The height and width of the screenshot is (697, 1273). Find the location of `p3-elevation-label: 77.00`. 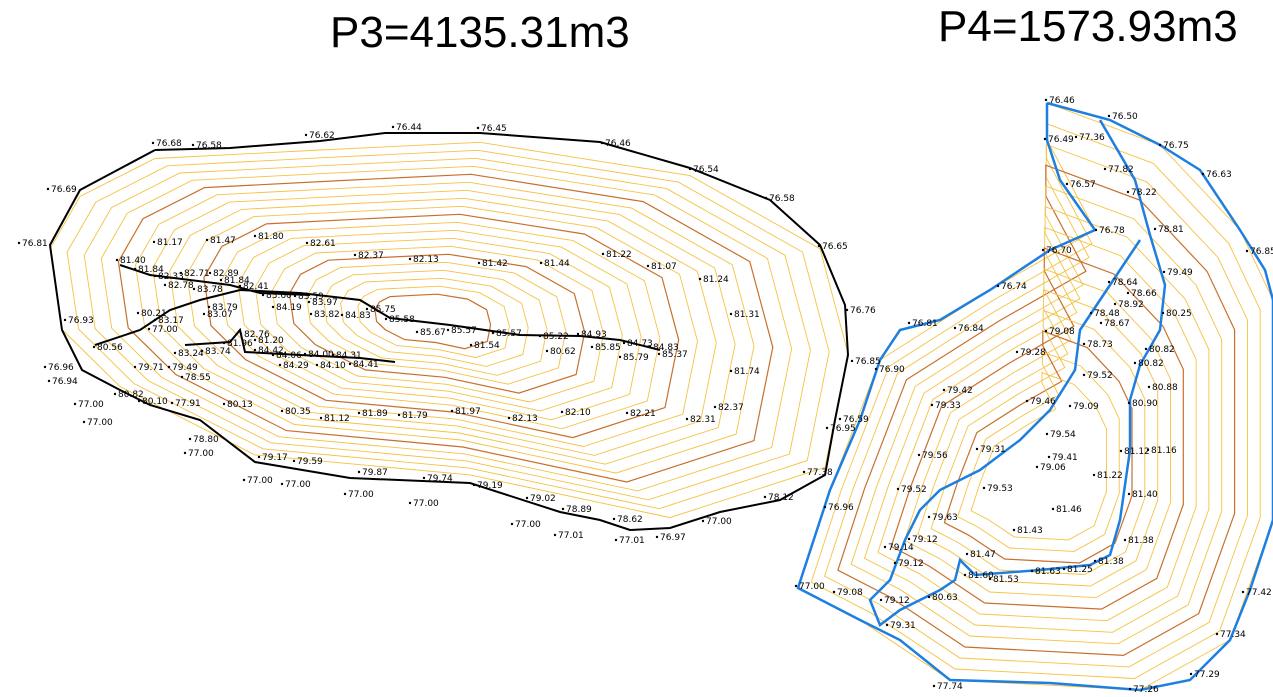

p3-elevation-label: 77.00 is located at coordinates (91, 405).